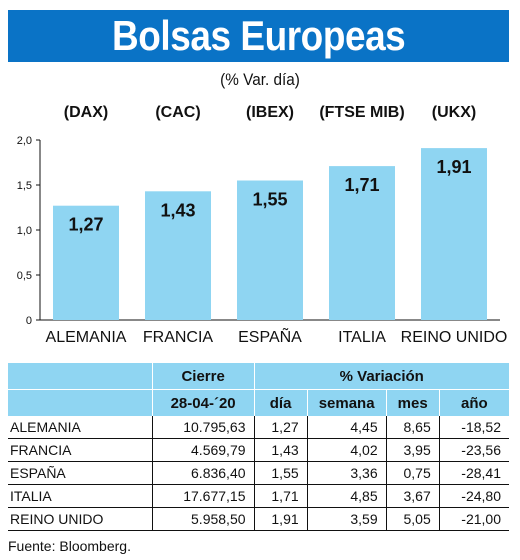 The image size is (520, 560). I want to click on cell-ano: -23,56, so click(473, 450).